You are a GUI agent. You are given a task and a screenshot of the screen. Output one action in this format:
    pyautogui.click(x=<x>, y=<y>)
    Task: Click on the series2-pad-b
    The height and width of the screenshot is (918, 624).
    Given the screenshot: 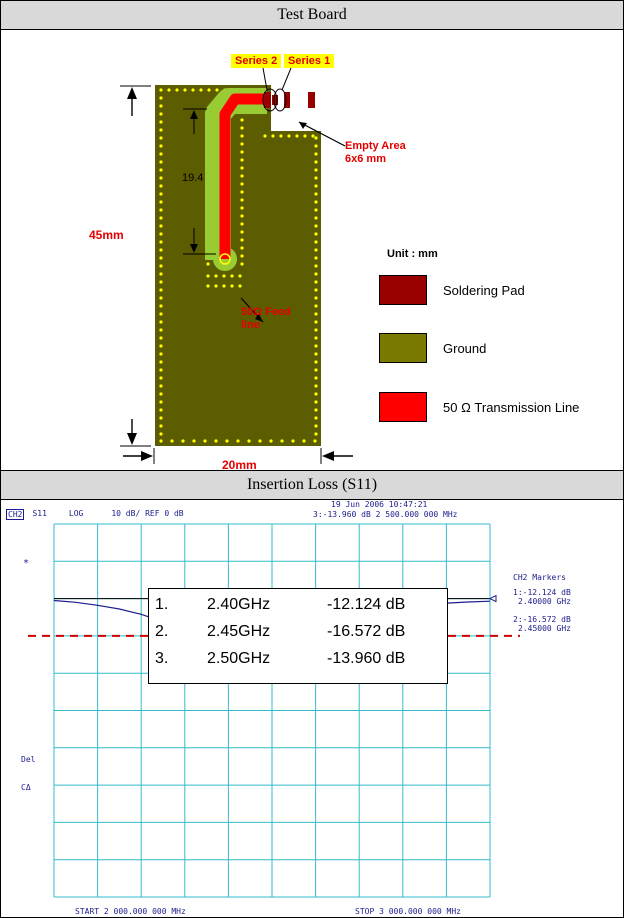 What is the action you would take?
    pyautogui.click(x=275, y=100)
    